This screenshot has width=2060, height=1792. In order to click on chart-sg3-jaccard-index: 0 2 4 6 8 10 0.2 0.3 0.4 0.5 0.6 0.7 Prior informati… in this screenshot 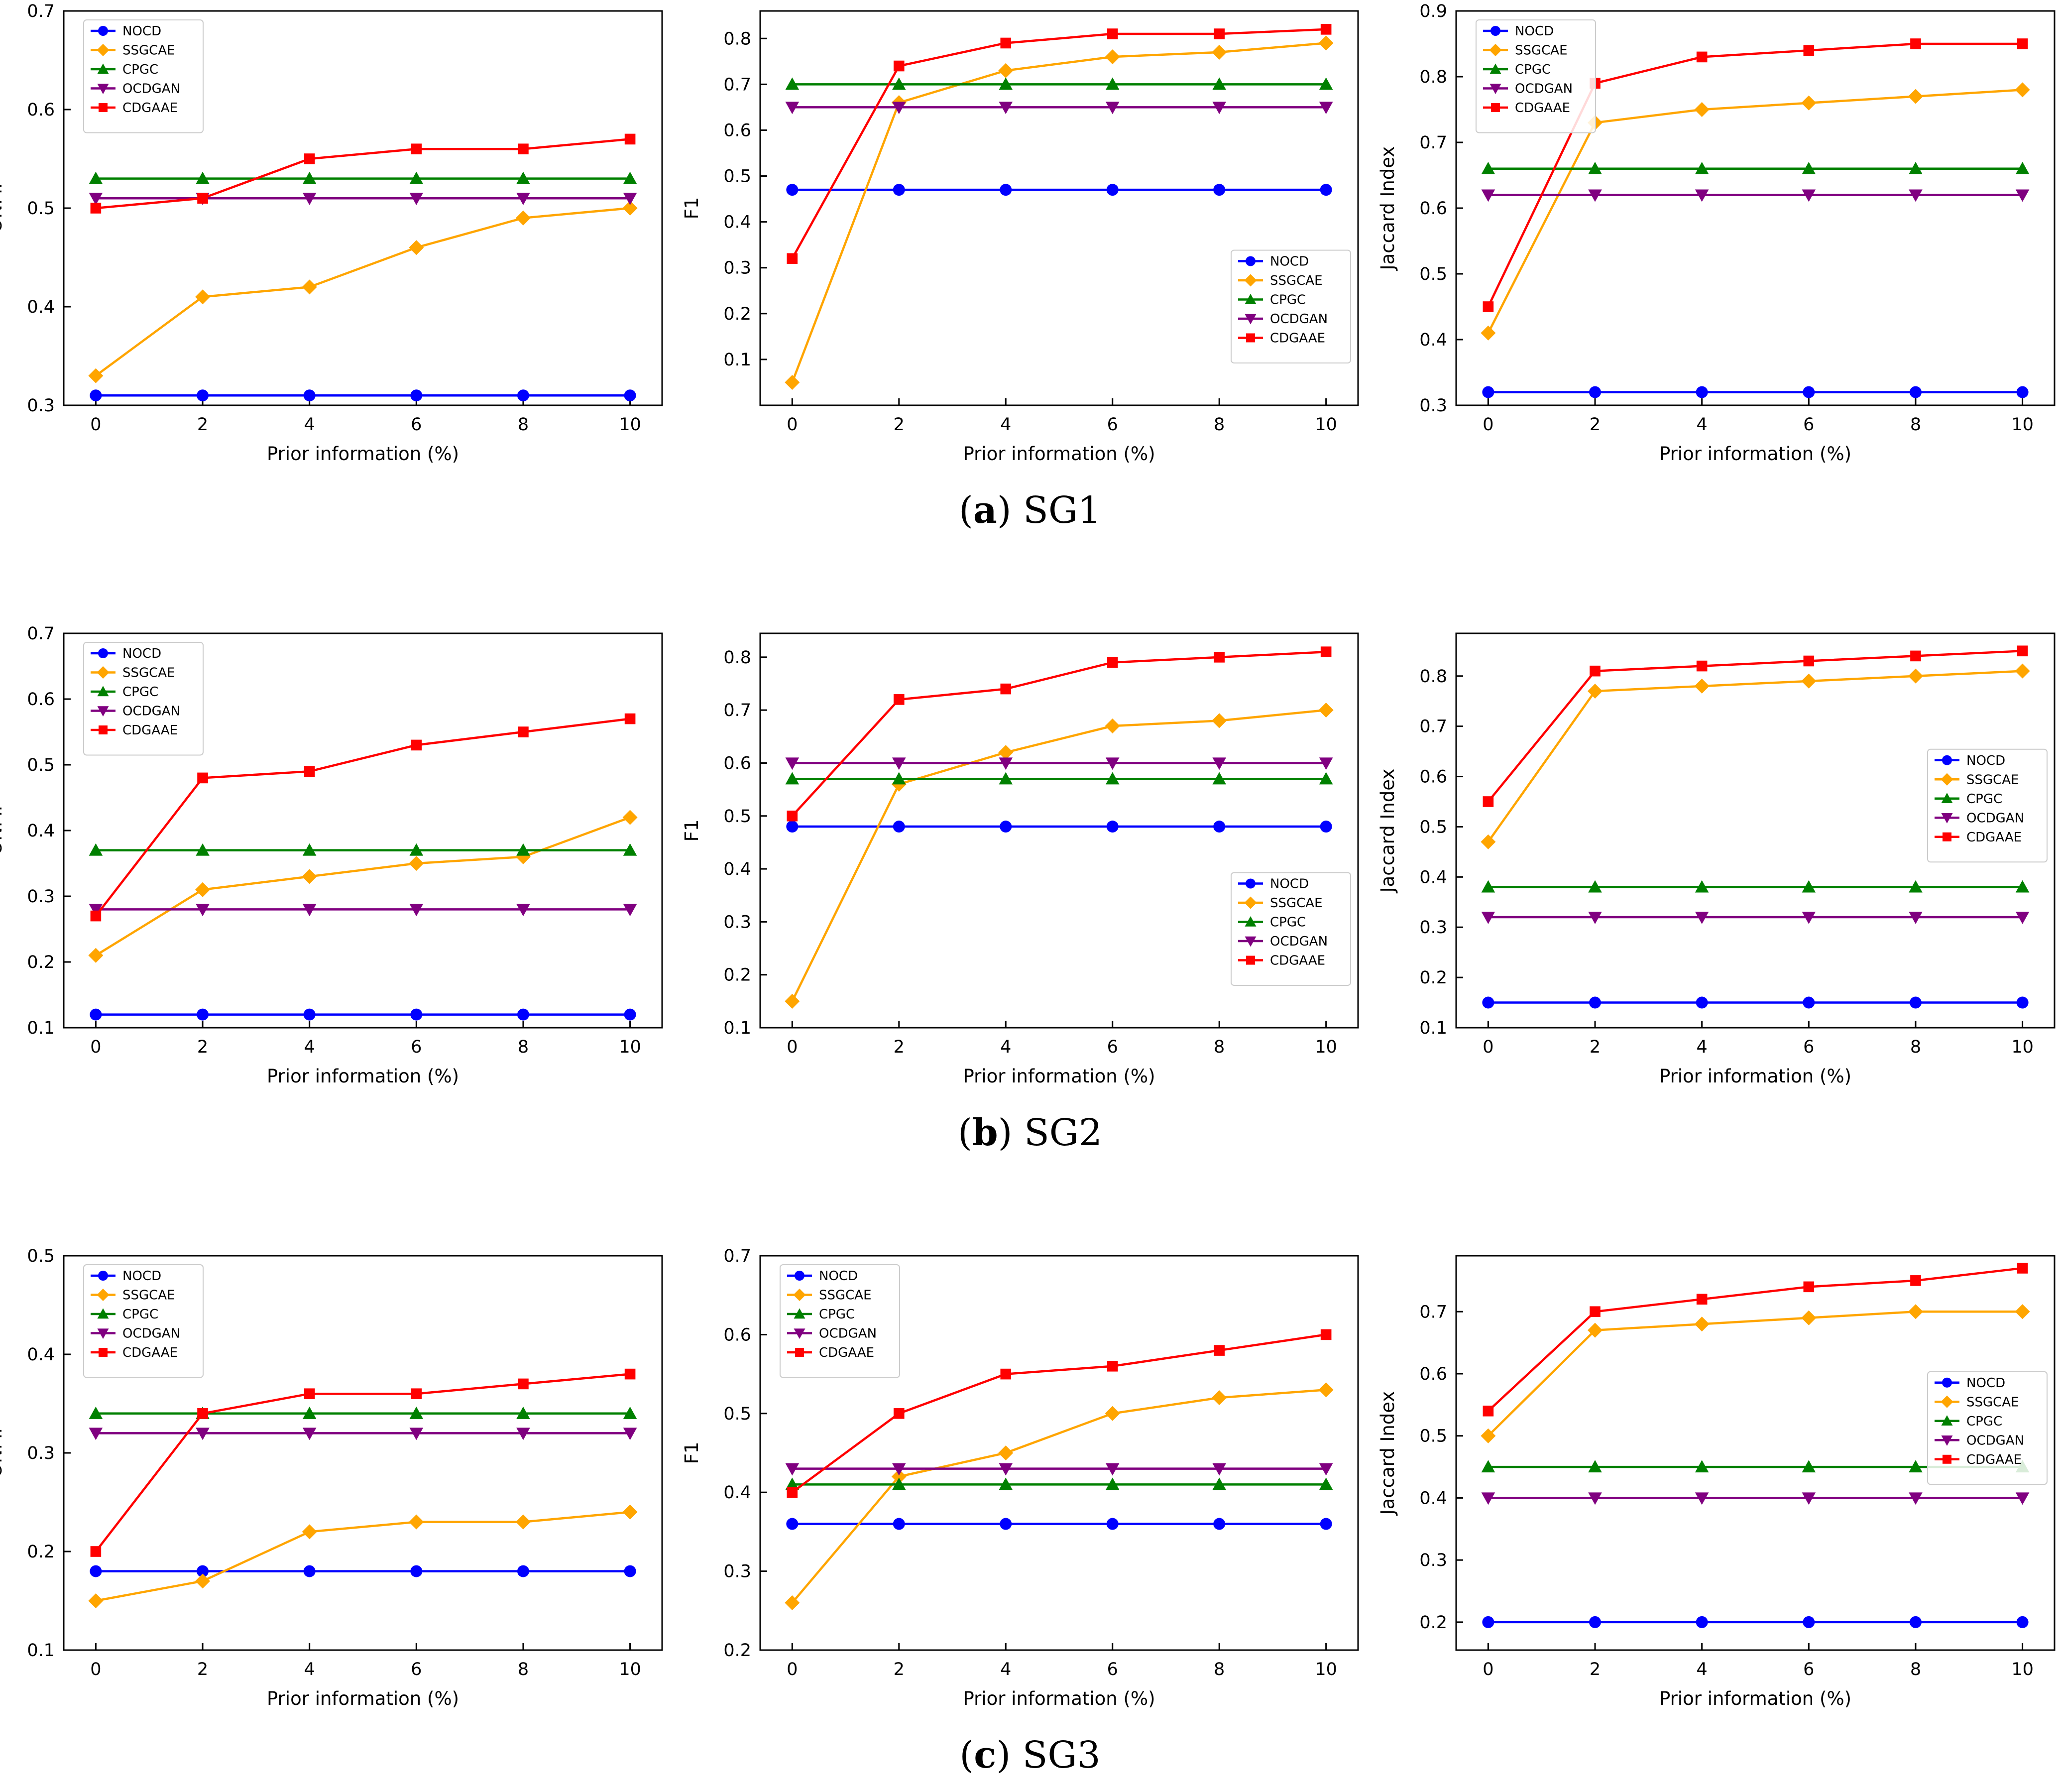, I will do `click(1716, 1482)`.